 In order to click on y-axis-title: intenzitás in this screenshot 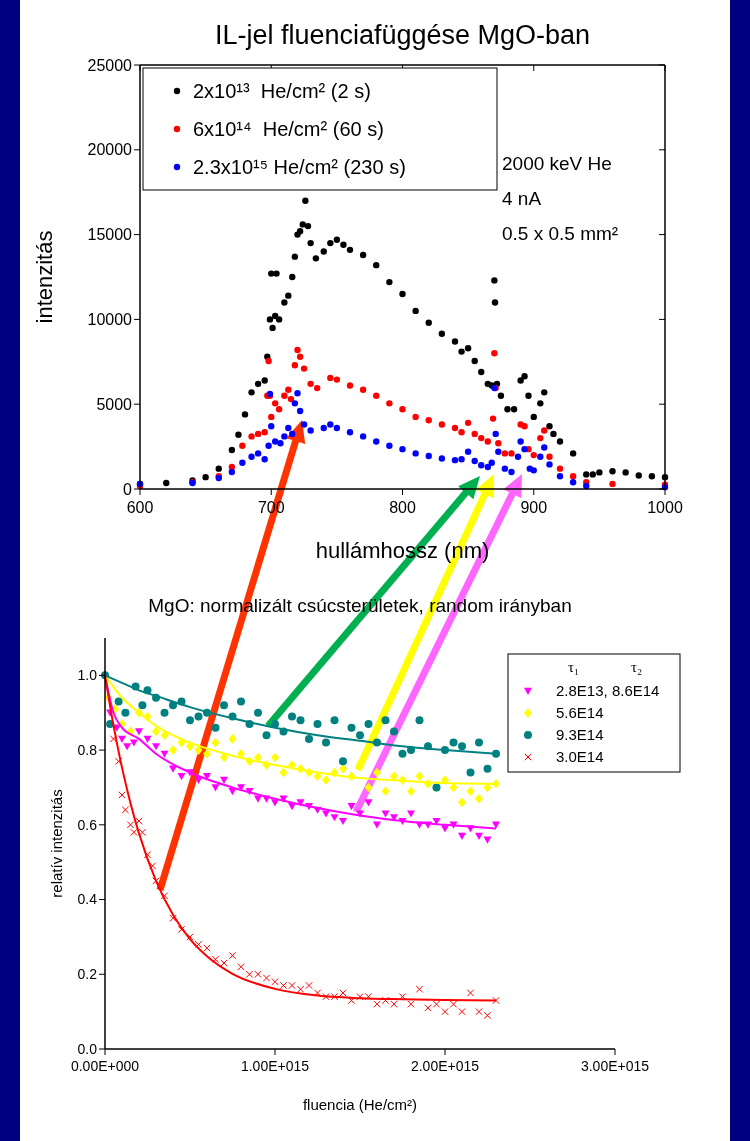, I will do `click(44, 277)`.